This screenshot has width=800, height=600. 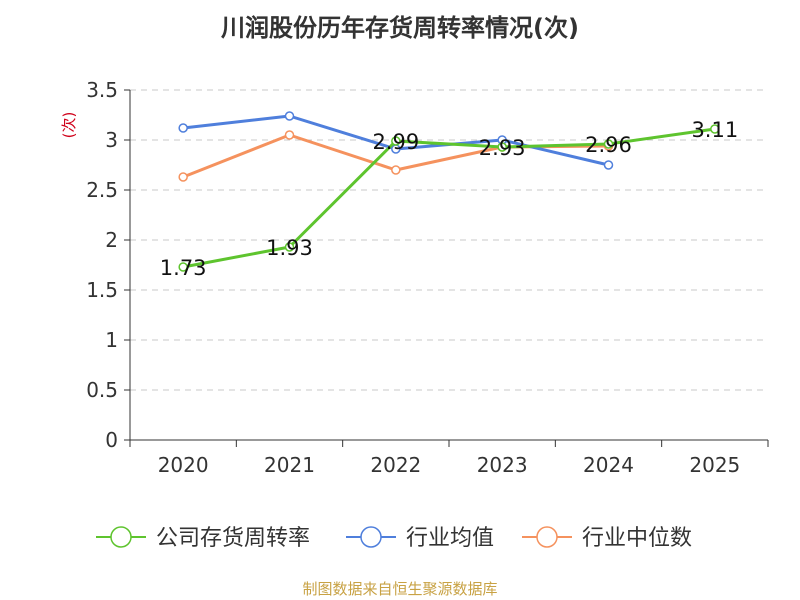 What do you see at coordinates (183, 128) in the screenshot?
I see `data-point-s1-2020` at bounding box center [183, 128].